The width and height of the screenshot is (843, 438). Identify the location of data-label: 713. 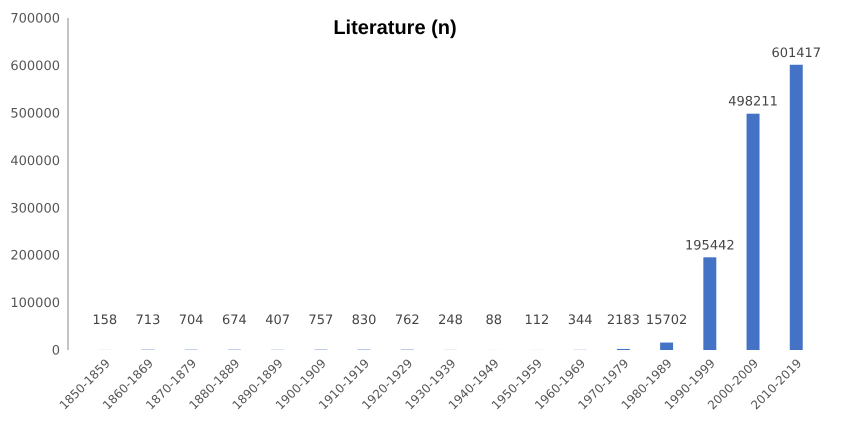
(148, 320).